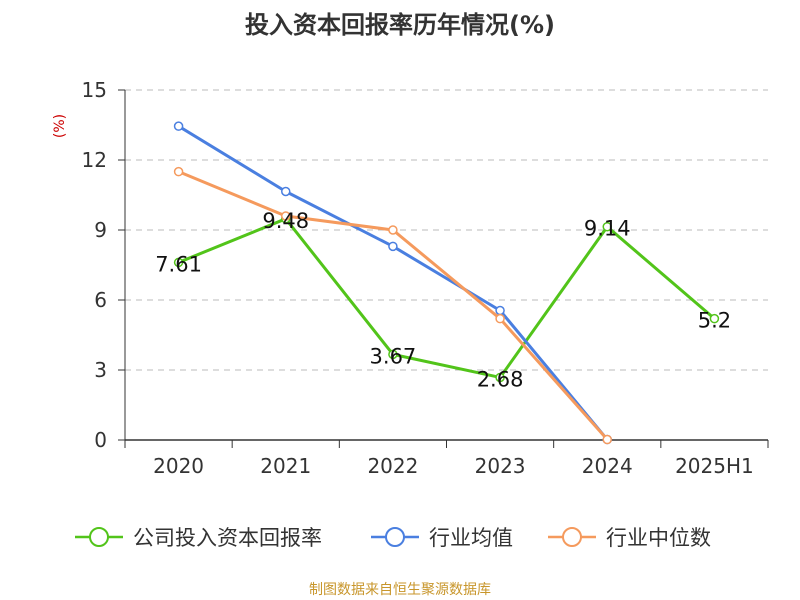 The height and width of the screenshot is (600, 800). Describe the element at coordinates (100, 440) in the screenshot. I see `y-tick-label: 0` at that location.